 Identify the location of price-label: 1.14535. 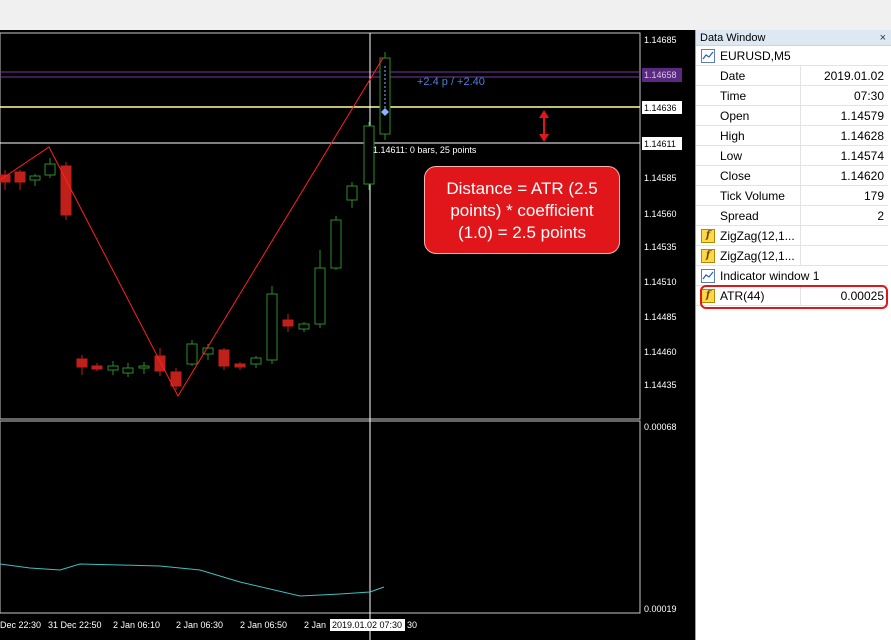
(660, 247).